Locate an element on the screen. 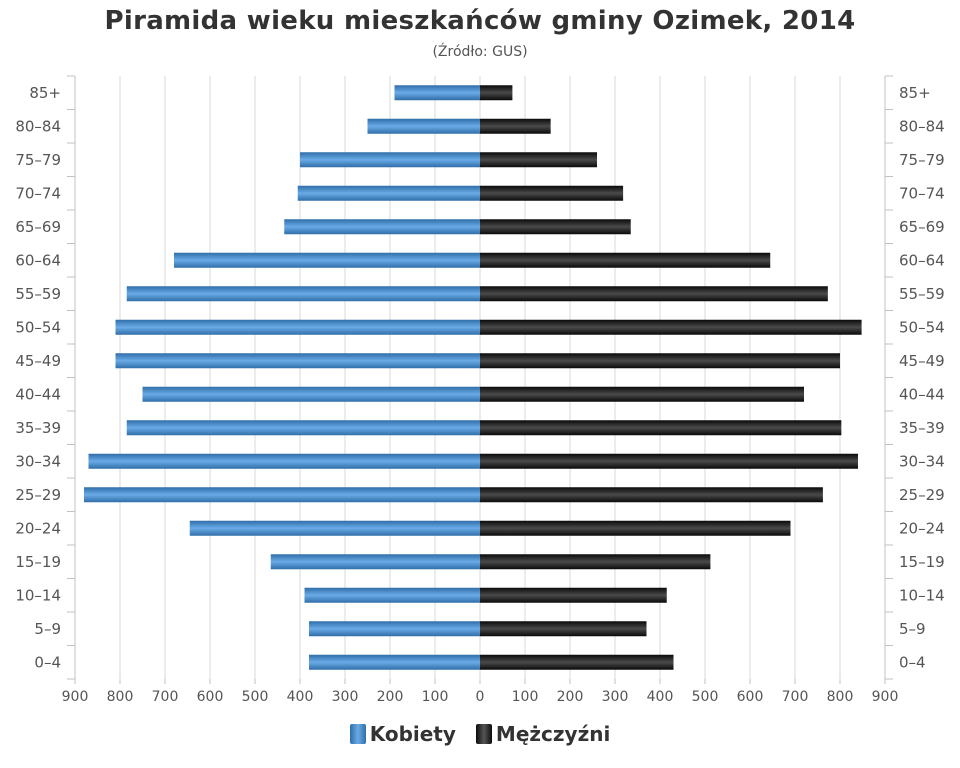  category-label-right: 15–19 is located at coordinates (922, 562).